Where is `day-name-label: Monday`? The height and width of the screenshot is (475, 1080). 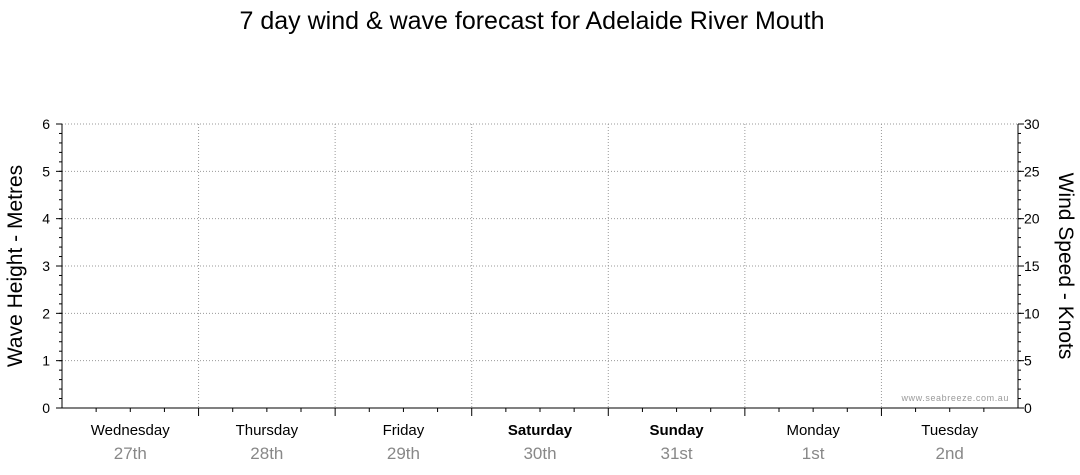 day-name-label: Monday is located at coordinates (813, 430).